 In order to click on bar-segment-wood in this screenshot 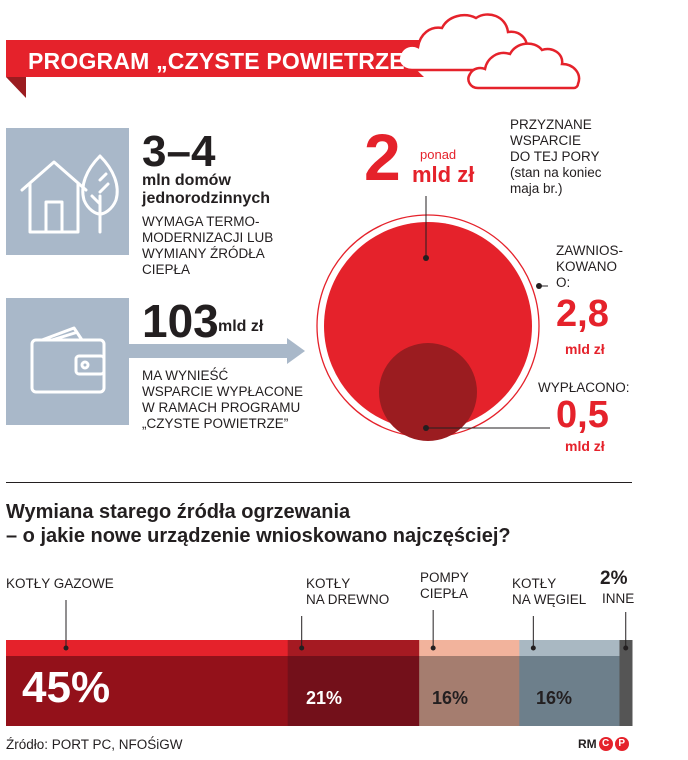, I will do `click(353, 691)`.